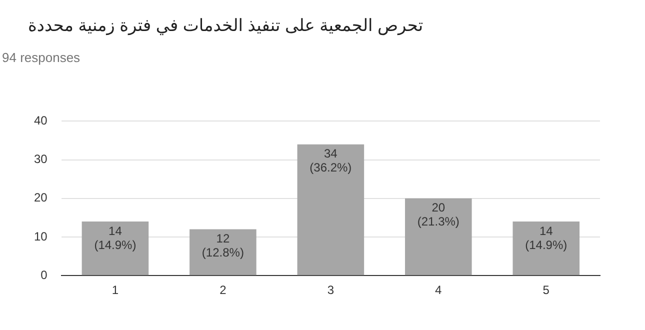 The image size is (645, 330). What do you see at coordinates (223, 290) in the screenshot?
I see `x-tick-label: 2` at bounding box center [223, 290].